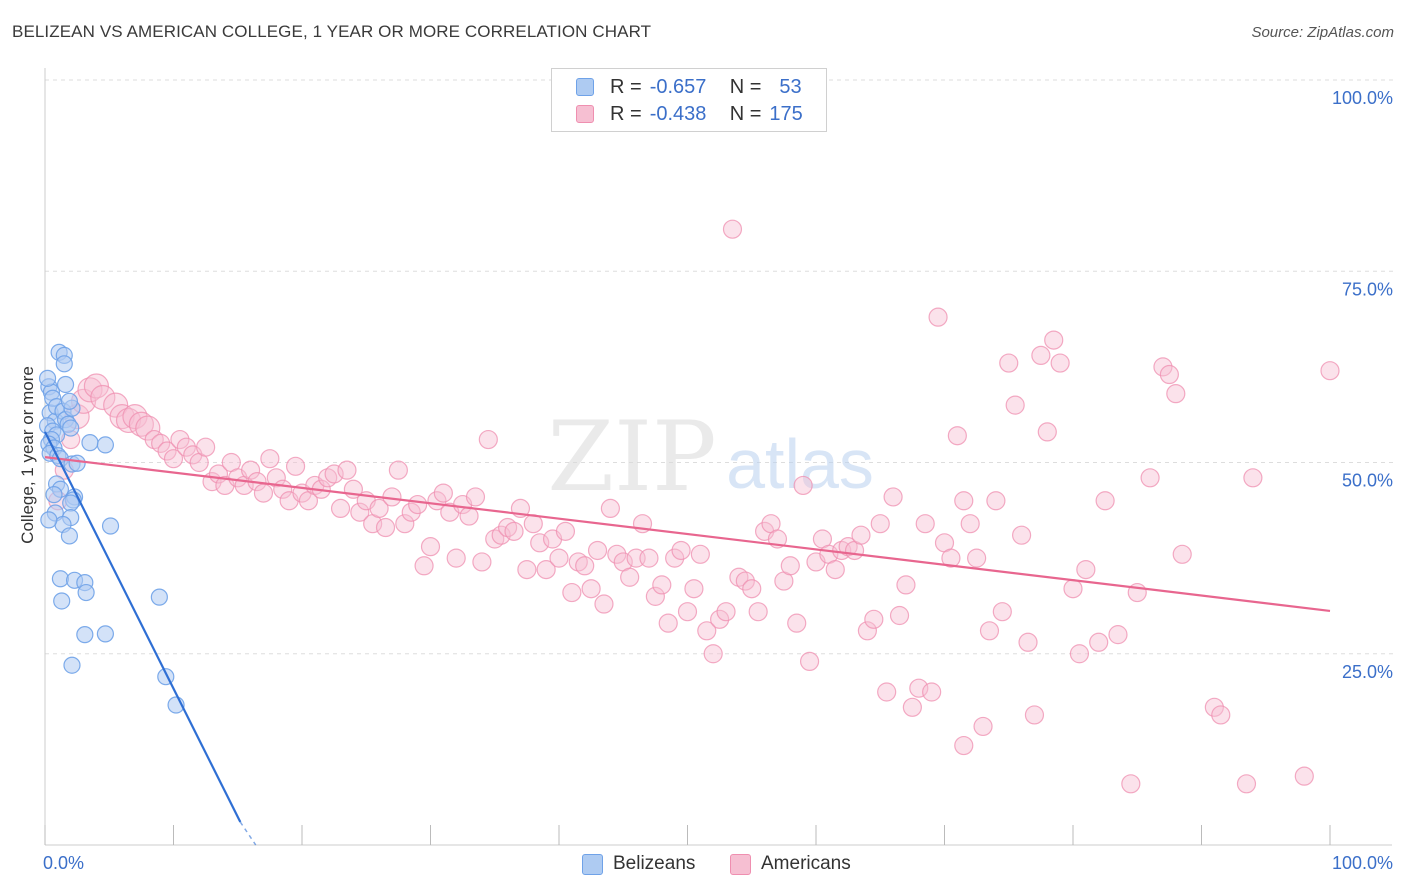 This screenshot has height=892, width=1406. What do you see at coordinates (1367, 481) in the screenshot?
I see `y-tick-label: 50.0%` at bounding box center [1367, 481].